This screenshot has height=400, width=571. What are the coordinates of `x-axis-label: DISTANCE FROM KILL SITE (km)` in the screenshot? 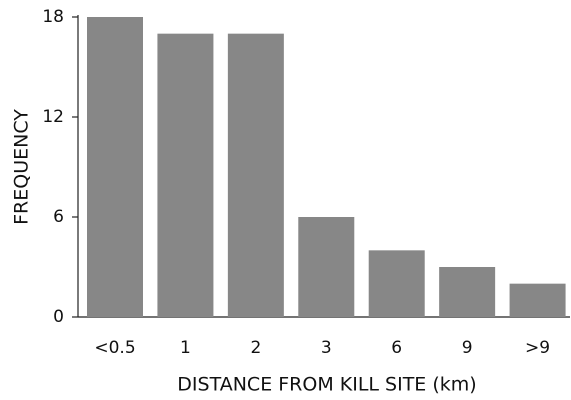 It's located at (326, 385).